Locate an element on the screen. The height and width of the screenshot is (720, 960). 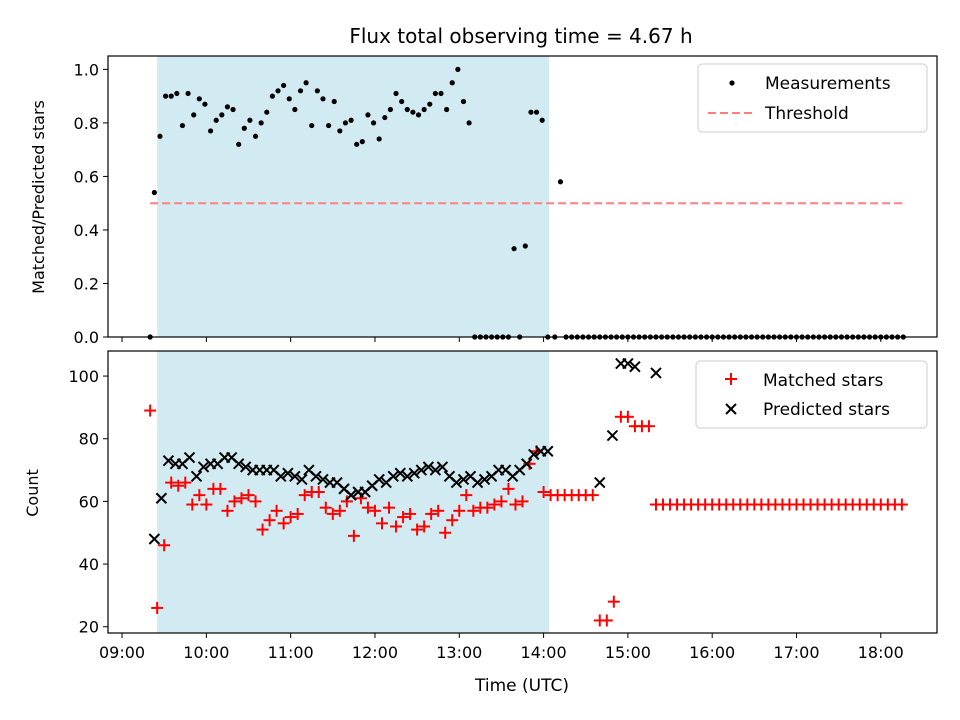
top-legend-box is located at coordinates (812, 98).